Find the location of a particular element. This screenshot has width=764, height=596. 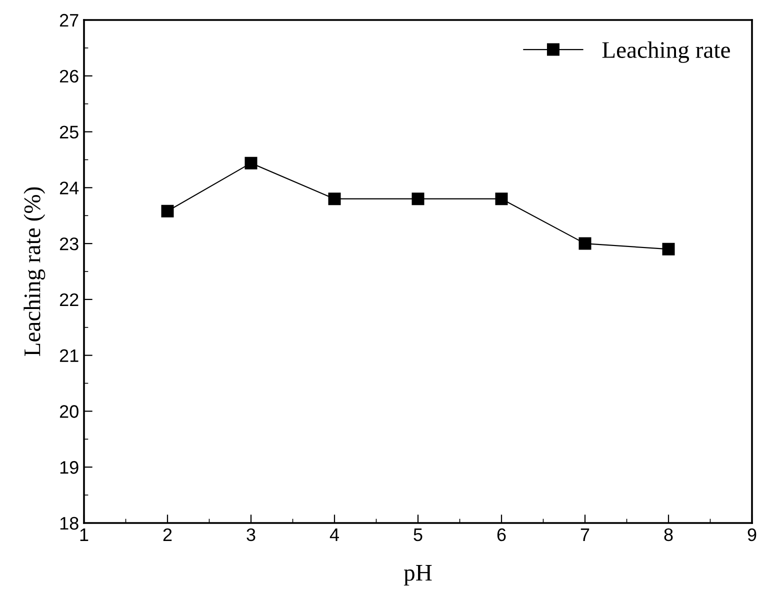

x-tick-label: 9 is located at coordinates (752, 535).